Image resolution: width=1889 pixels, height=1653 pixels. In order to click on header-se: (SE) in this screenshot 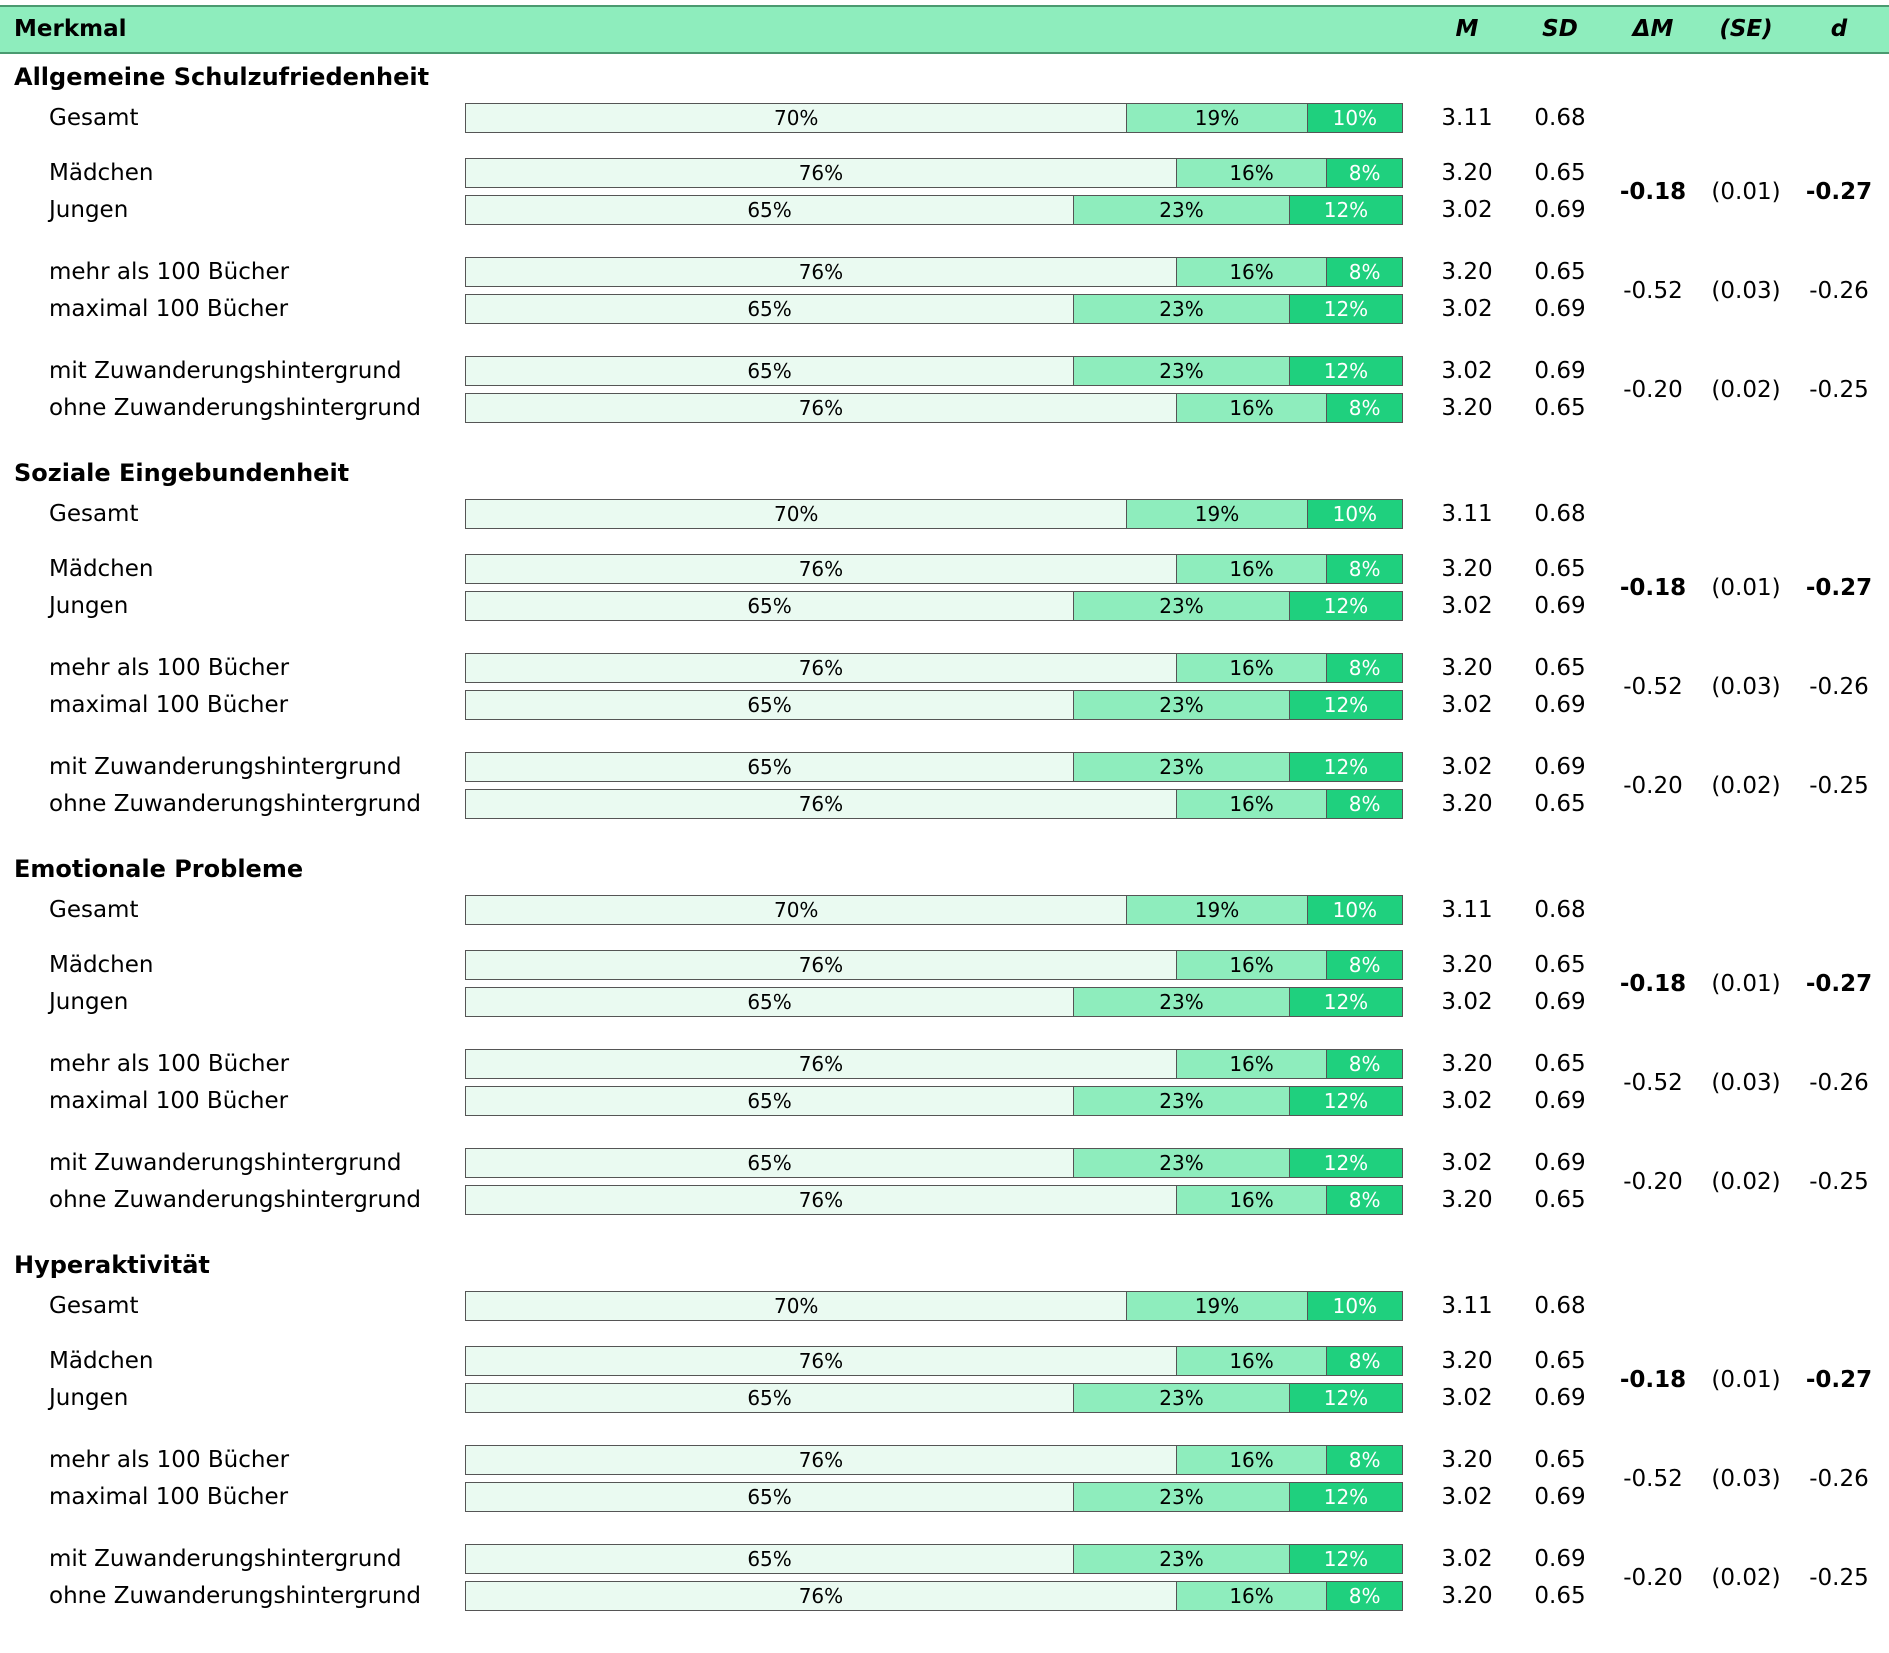, I will do `click(1746, 29)`.